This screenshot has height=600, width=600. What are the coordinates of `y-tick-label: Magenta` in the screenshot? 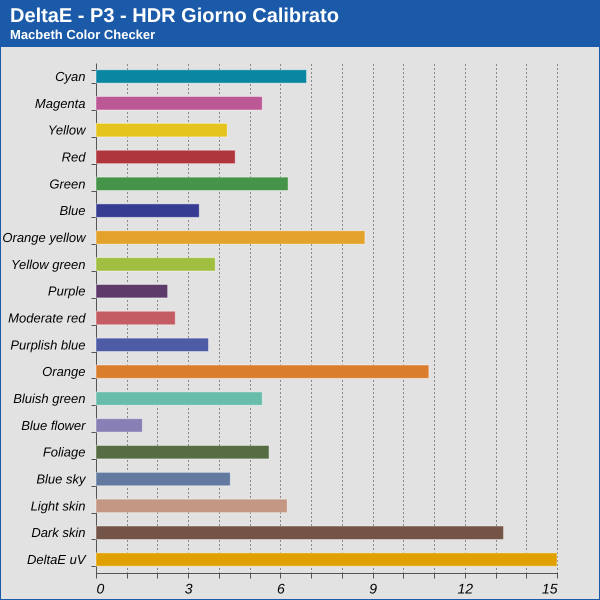 It's located at (60, 103).